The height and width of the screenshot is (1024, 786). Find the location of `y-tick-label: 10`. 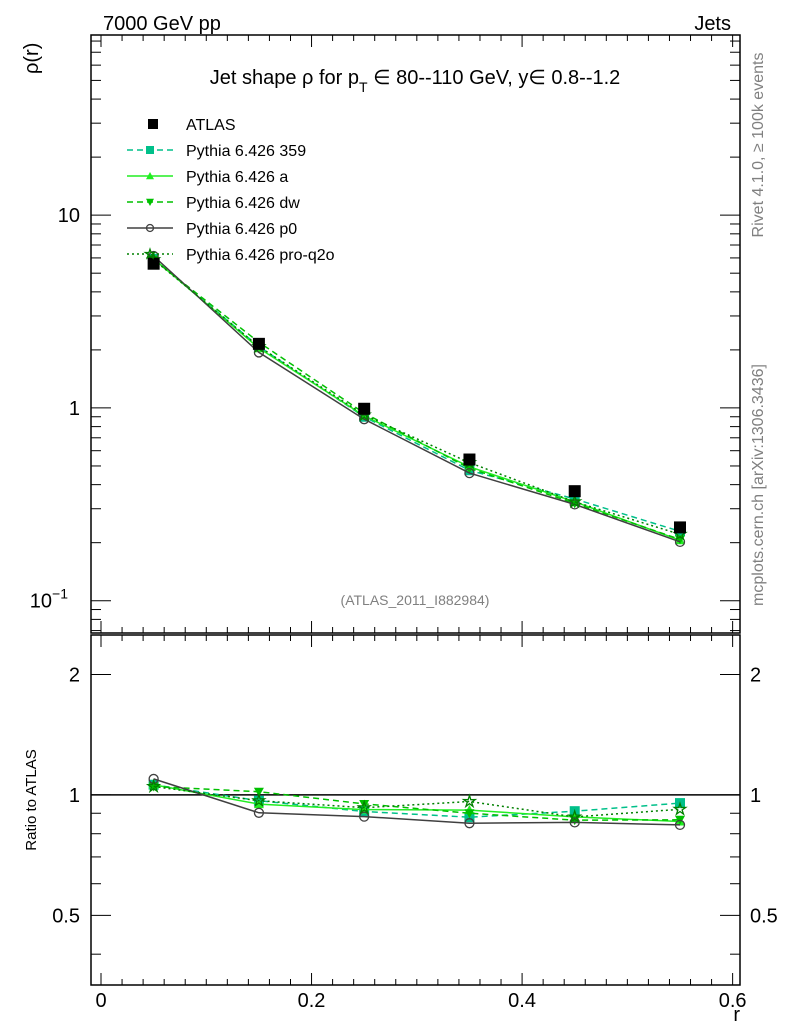

y-tick-label: 10 is located at coordinates (69, 216).